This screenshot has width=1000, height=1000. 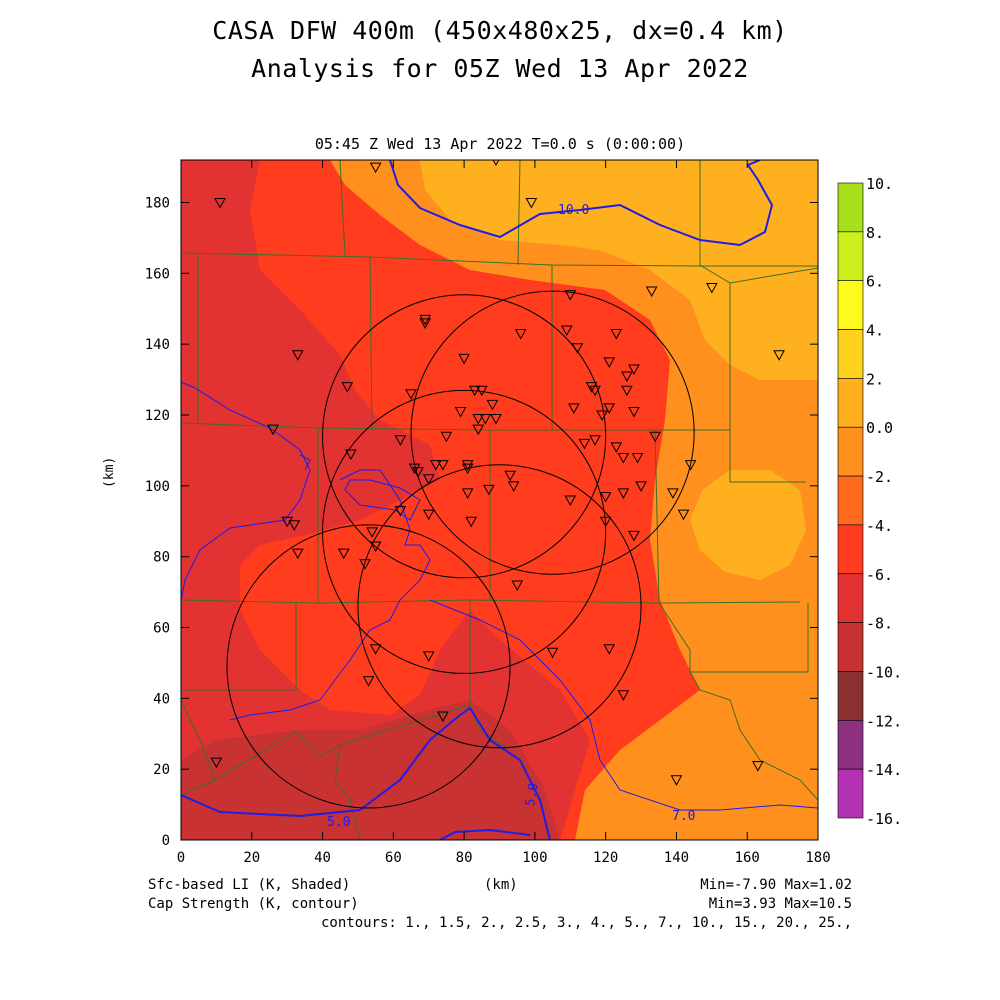 I want to click on x-tick-label: 80, so click(x=464, y=858).